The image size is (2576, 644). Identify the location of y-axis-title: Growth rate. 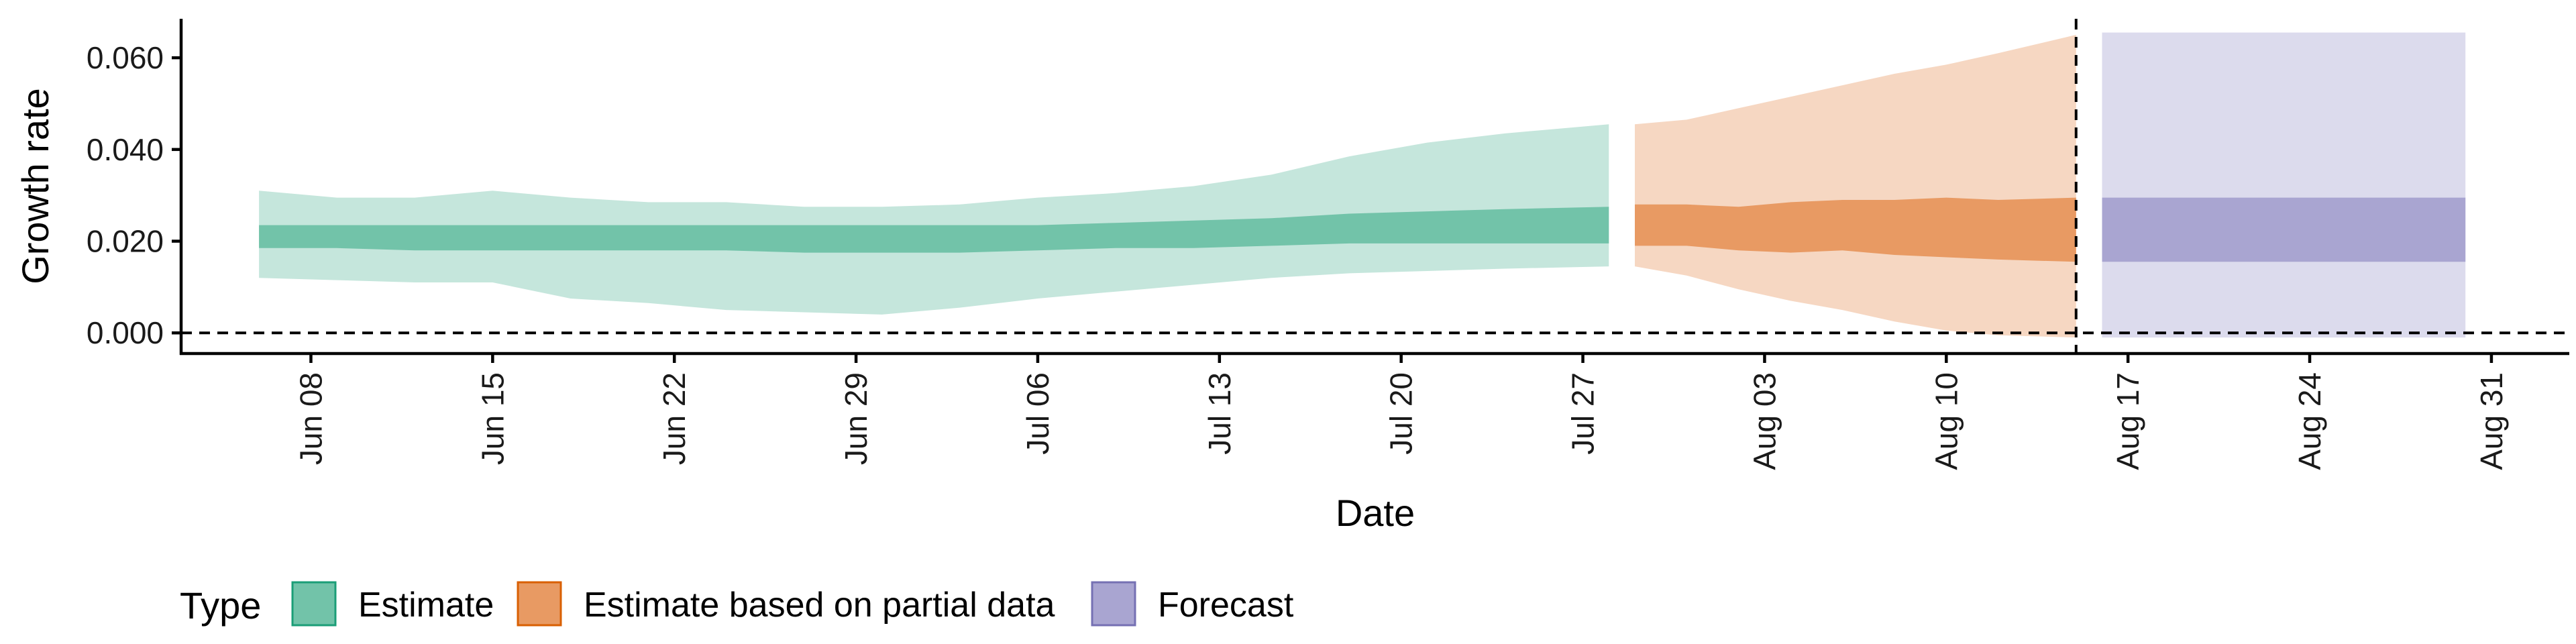
(35, 186).